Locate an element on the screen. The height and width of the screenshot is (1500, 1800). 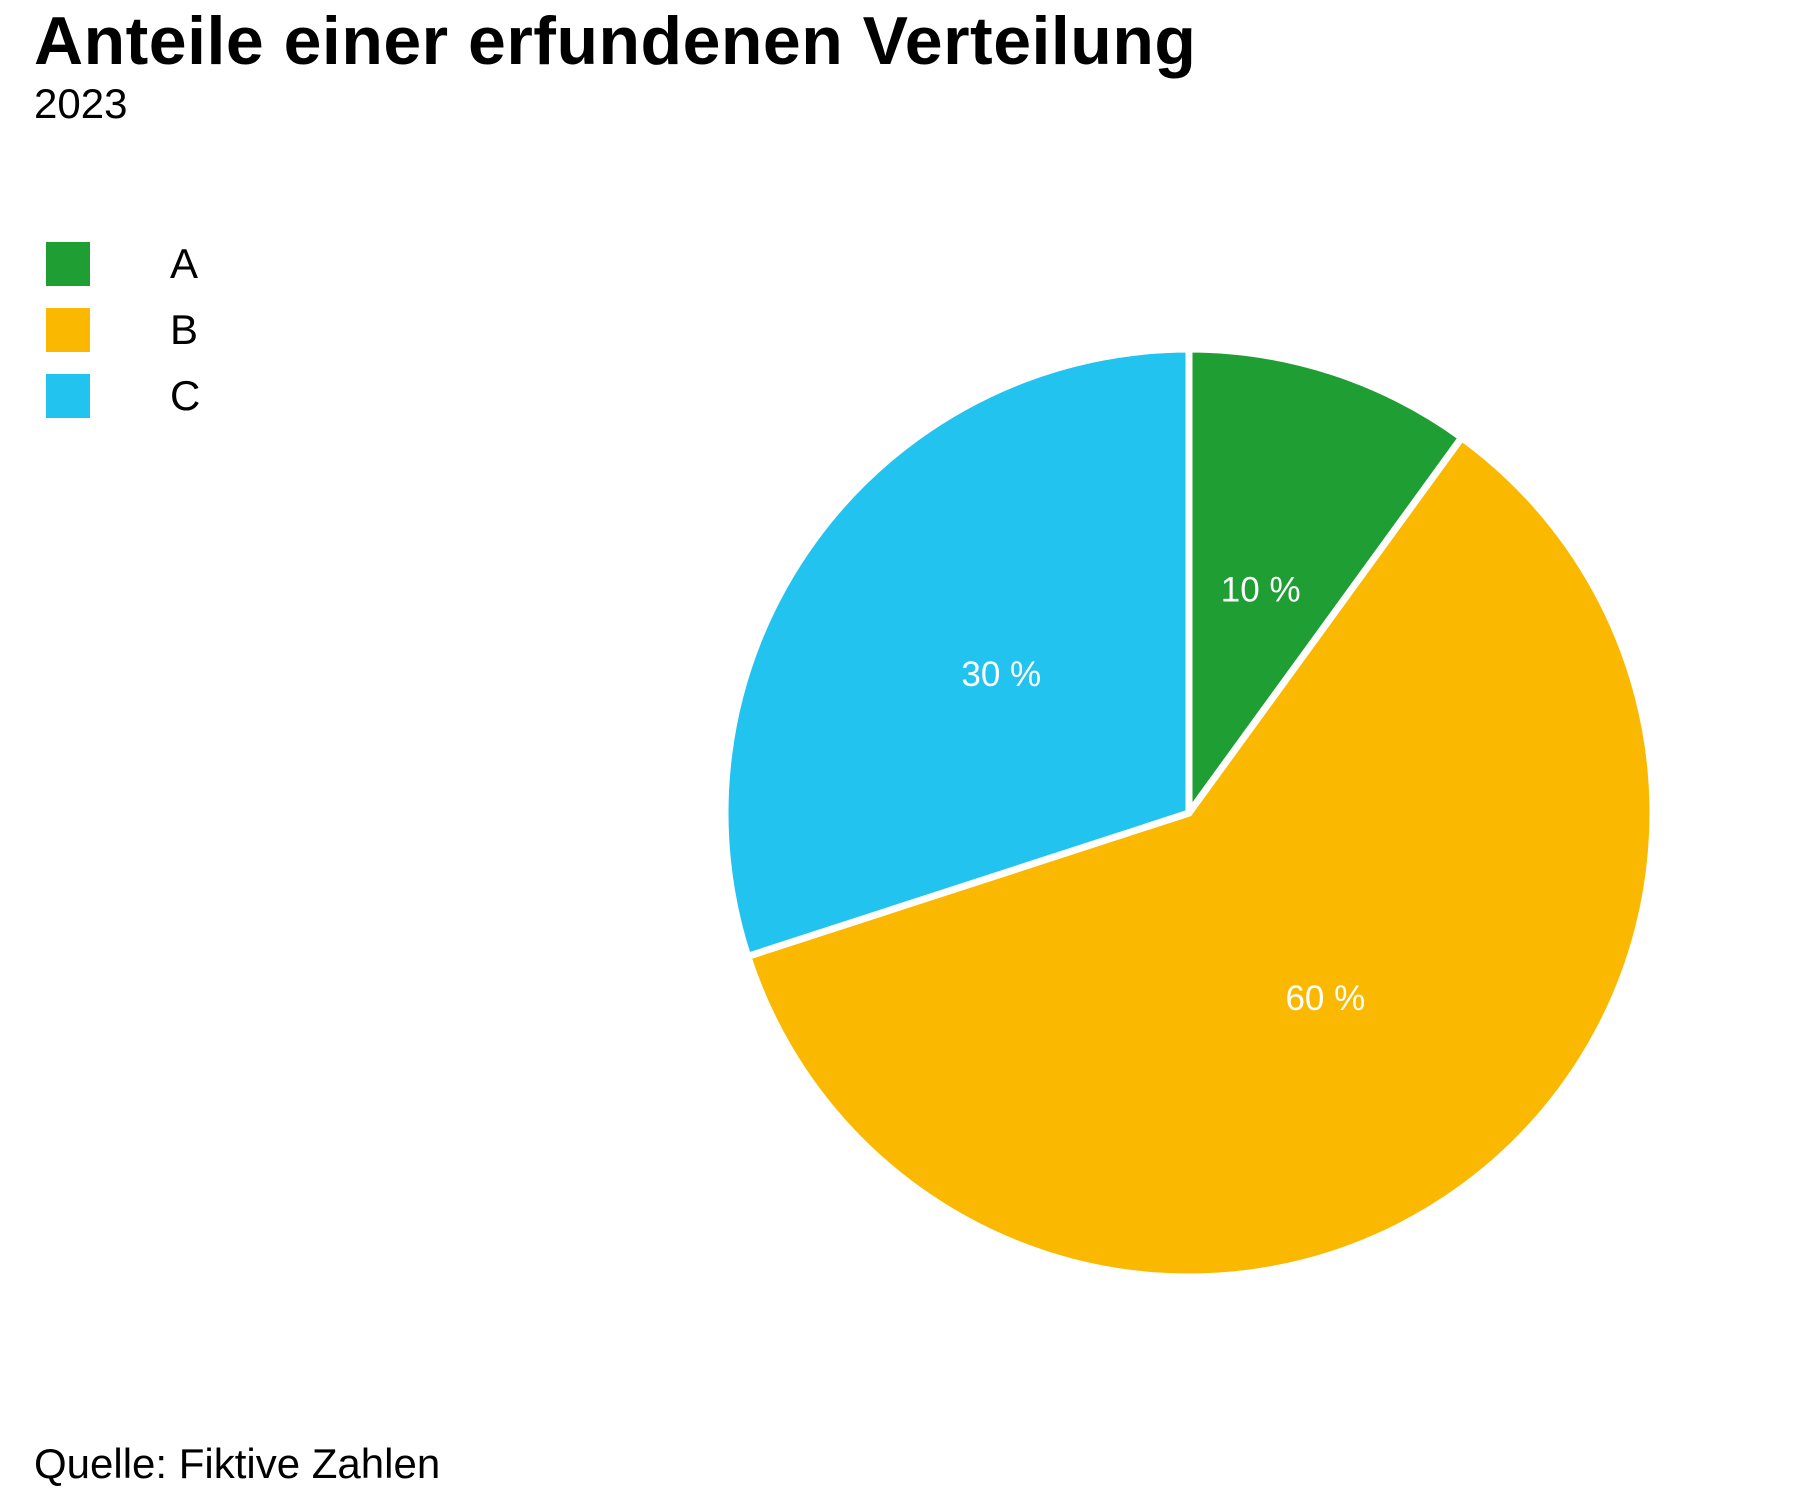
legend-swatch-a is located at coordinates (68, 264).